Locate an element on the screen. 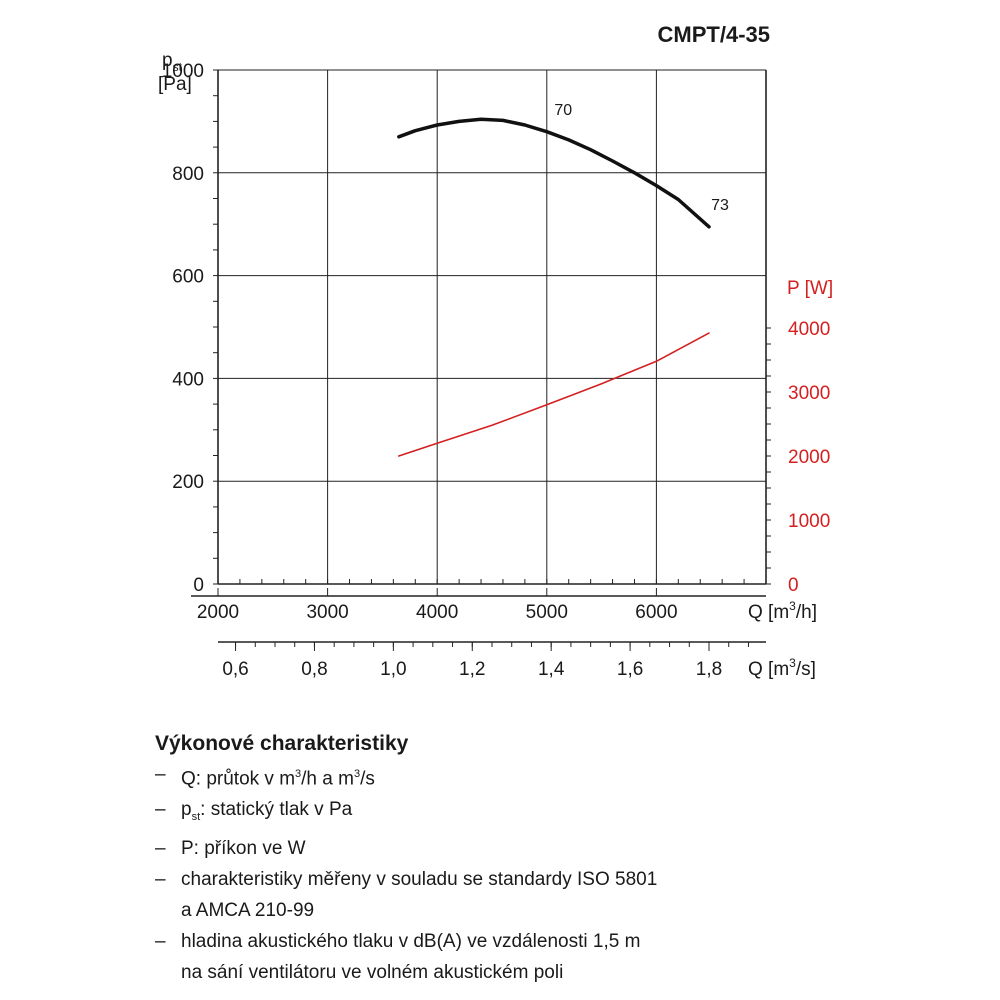 This screenshot has width=1000, height=1000. chart-title: CMPT/4-35 is located at coordinates (714, 34).